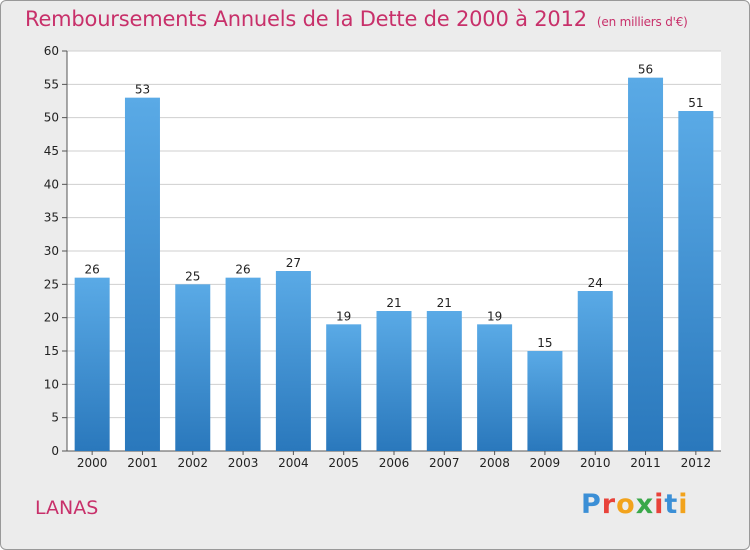  I want to click on bar-value-label: 53, so click(142, 90).